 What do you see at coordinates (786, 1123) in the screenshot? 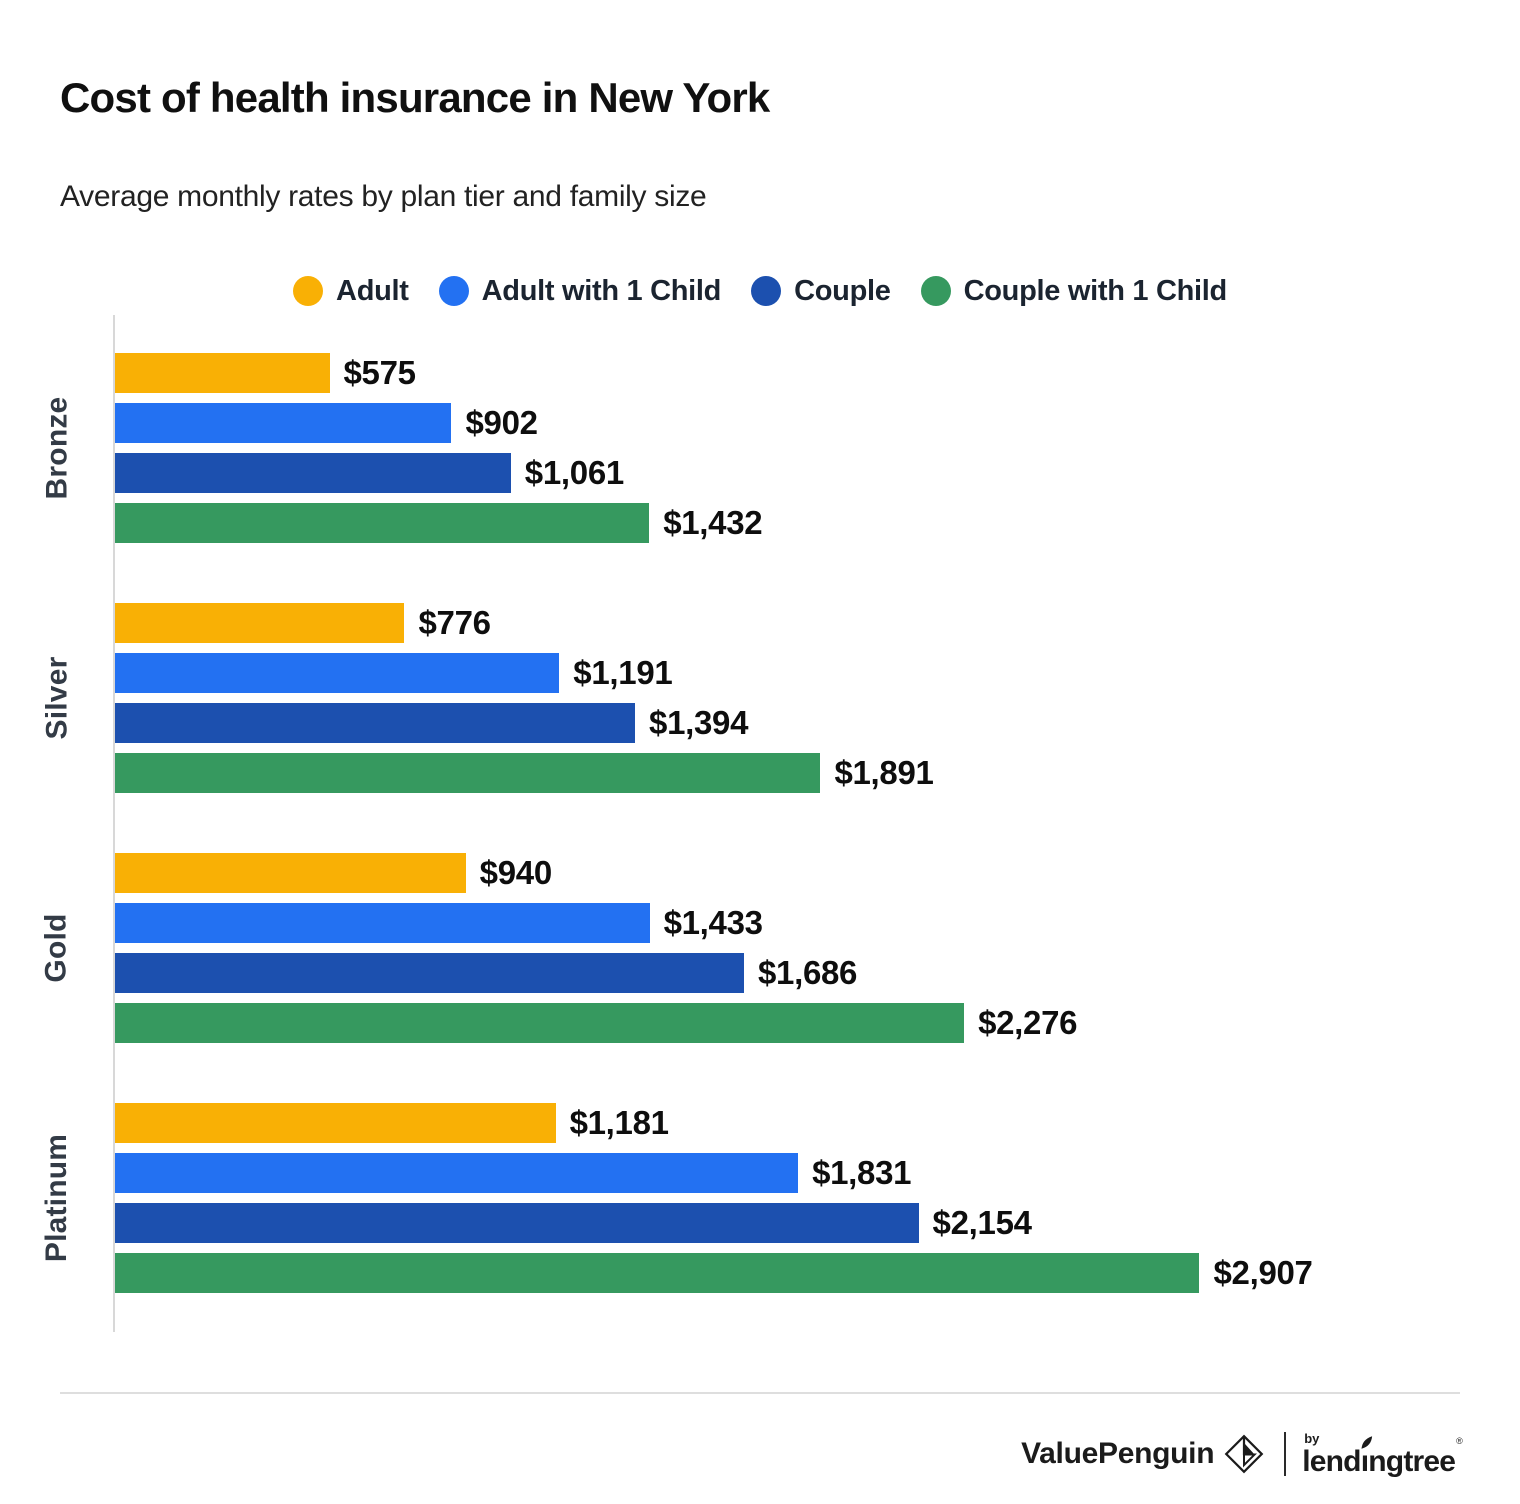
I see `bar-row: $1,181` at bounding box center [786, 1123].